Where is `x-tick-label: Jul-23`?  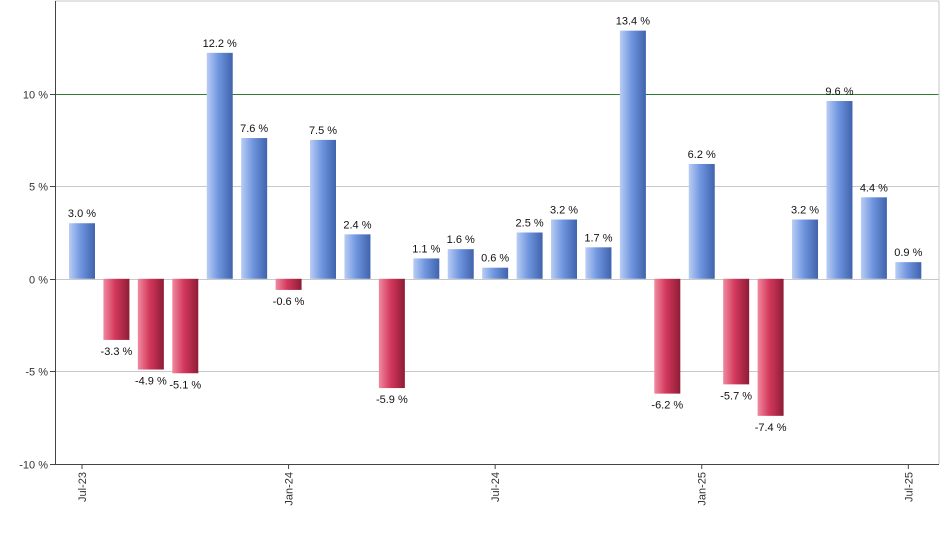
x-tick-label: Jul-23 is located at coordinates (83, 487).